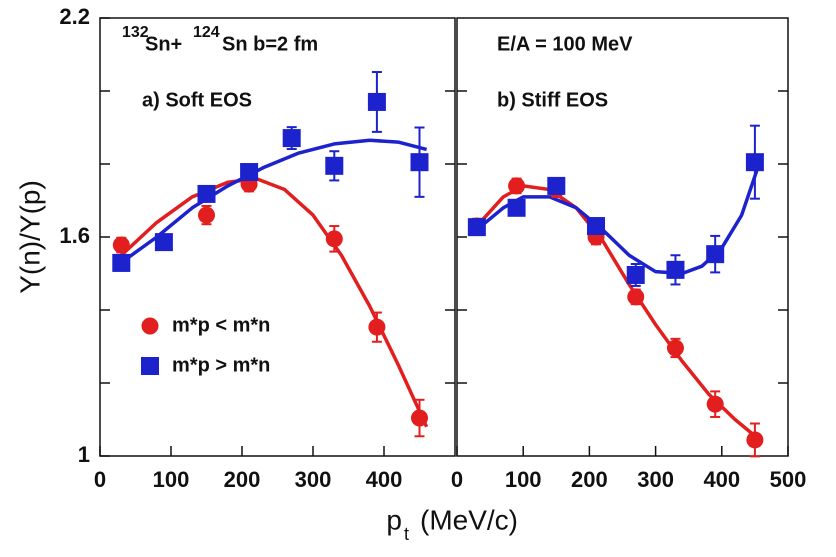  I want to click on annotation: Sn+, so click(163, 44).